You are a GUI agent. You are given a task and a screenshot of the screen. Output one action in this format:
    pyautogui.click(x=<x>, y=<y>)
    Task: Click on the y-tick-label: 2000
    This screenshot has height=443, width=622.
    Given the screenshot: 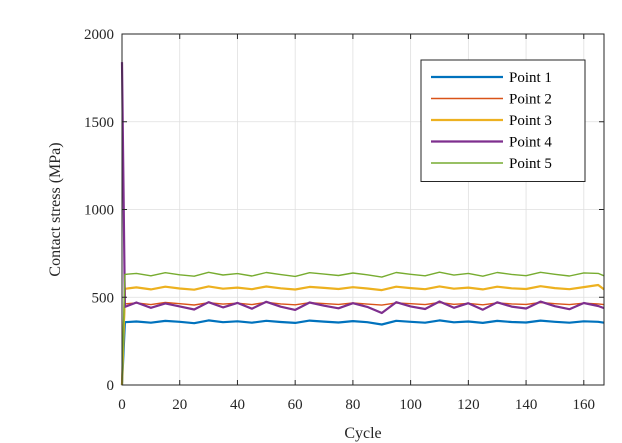 What is the action you would take?
    pyautogui.click(x=99, y=35)
    